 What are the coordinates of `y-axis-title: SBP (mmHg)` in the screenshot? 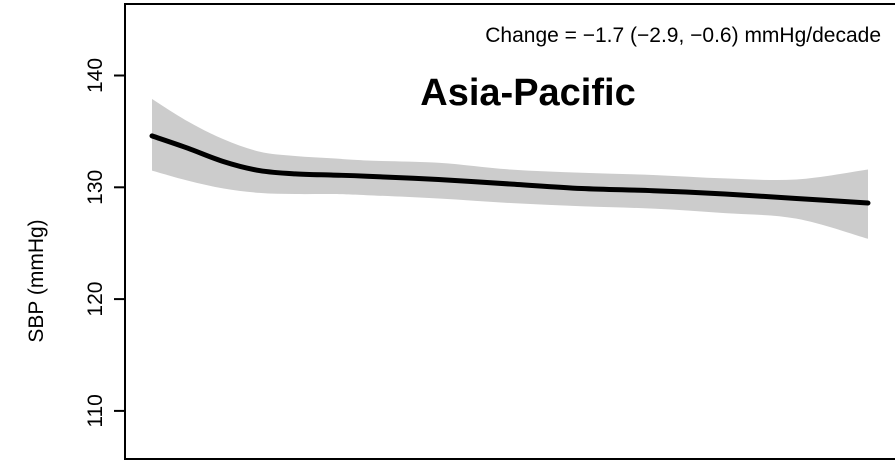 It's located at (36, 280).